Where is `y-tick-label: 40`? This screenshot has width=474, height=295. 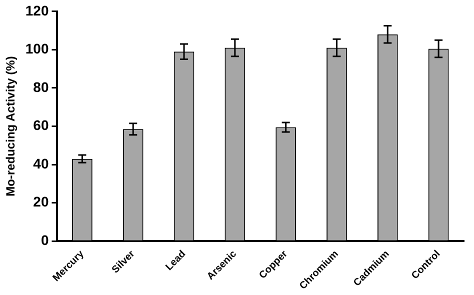 y-tick-label: 40 is located at coordinates (41, 163).